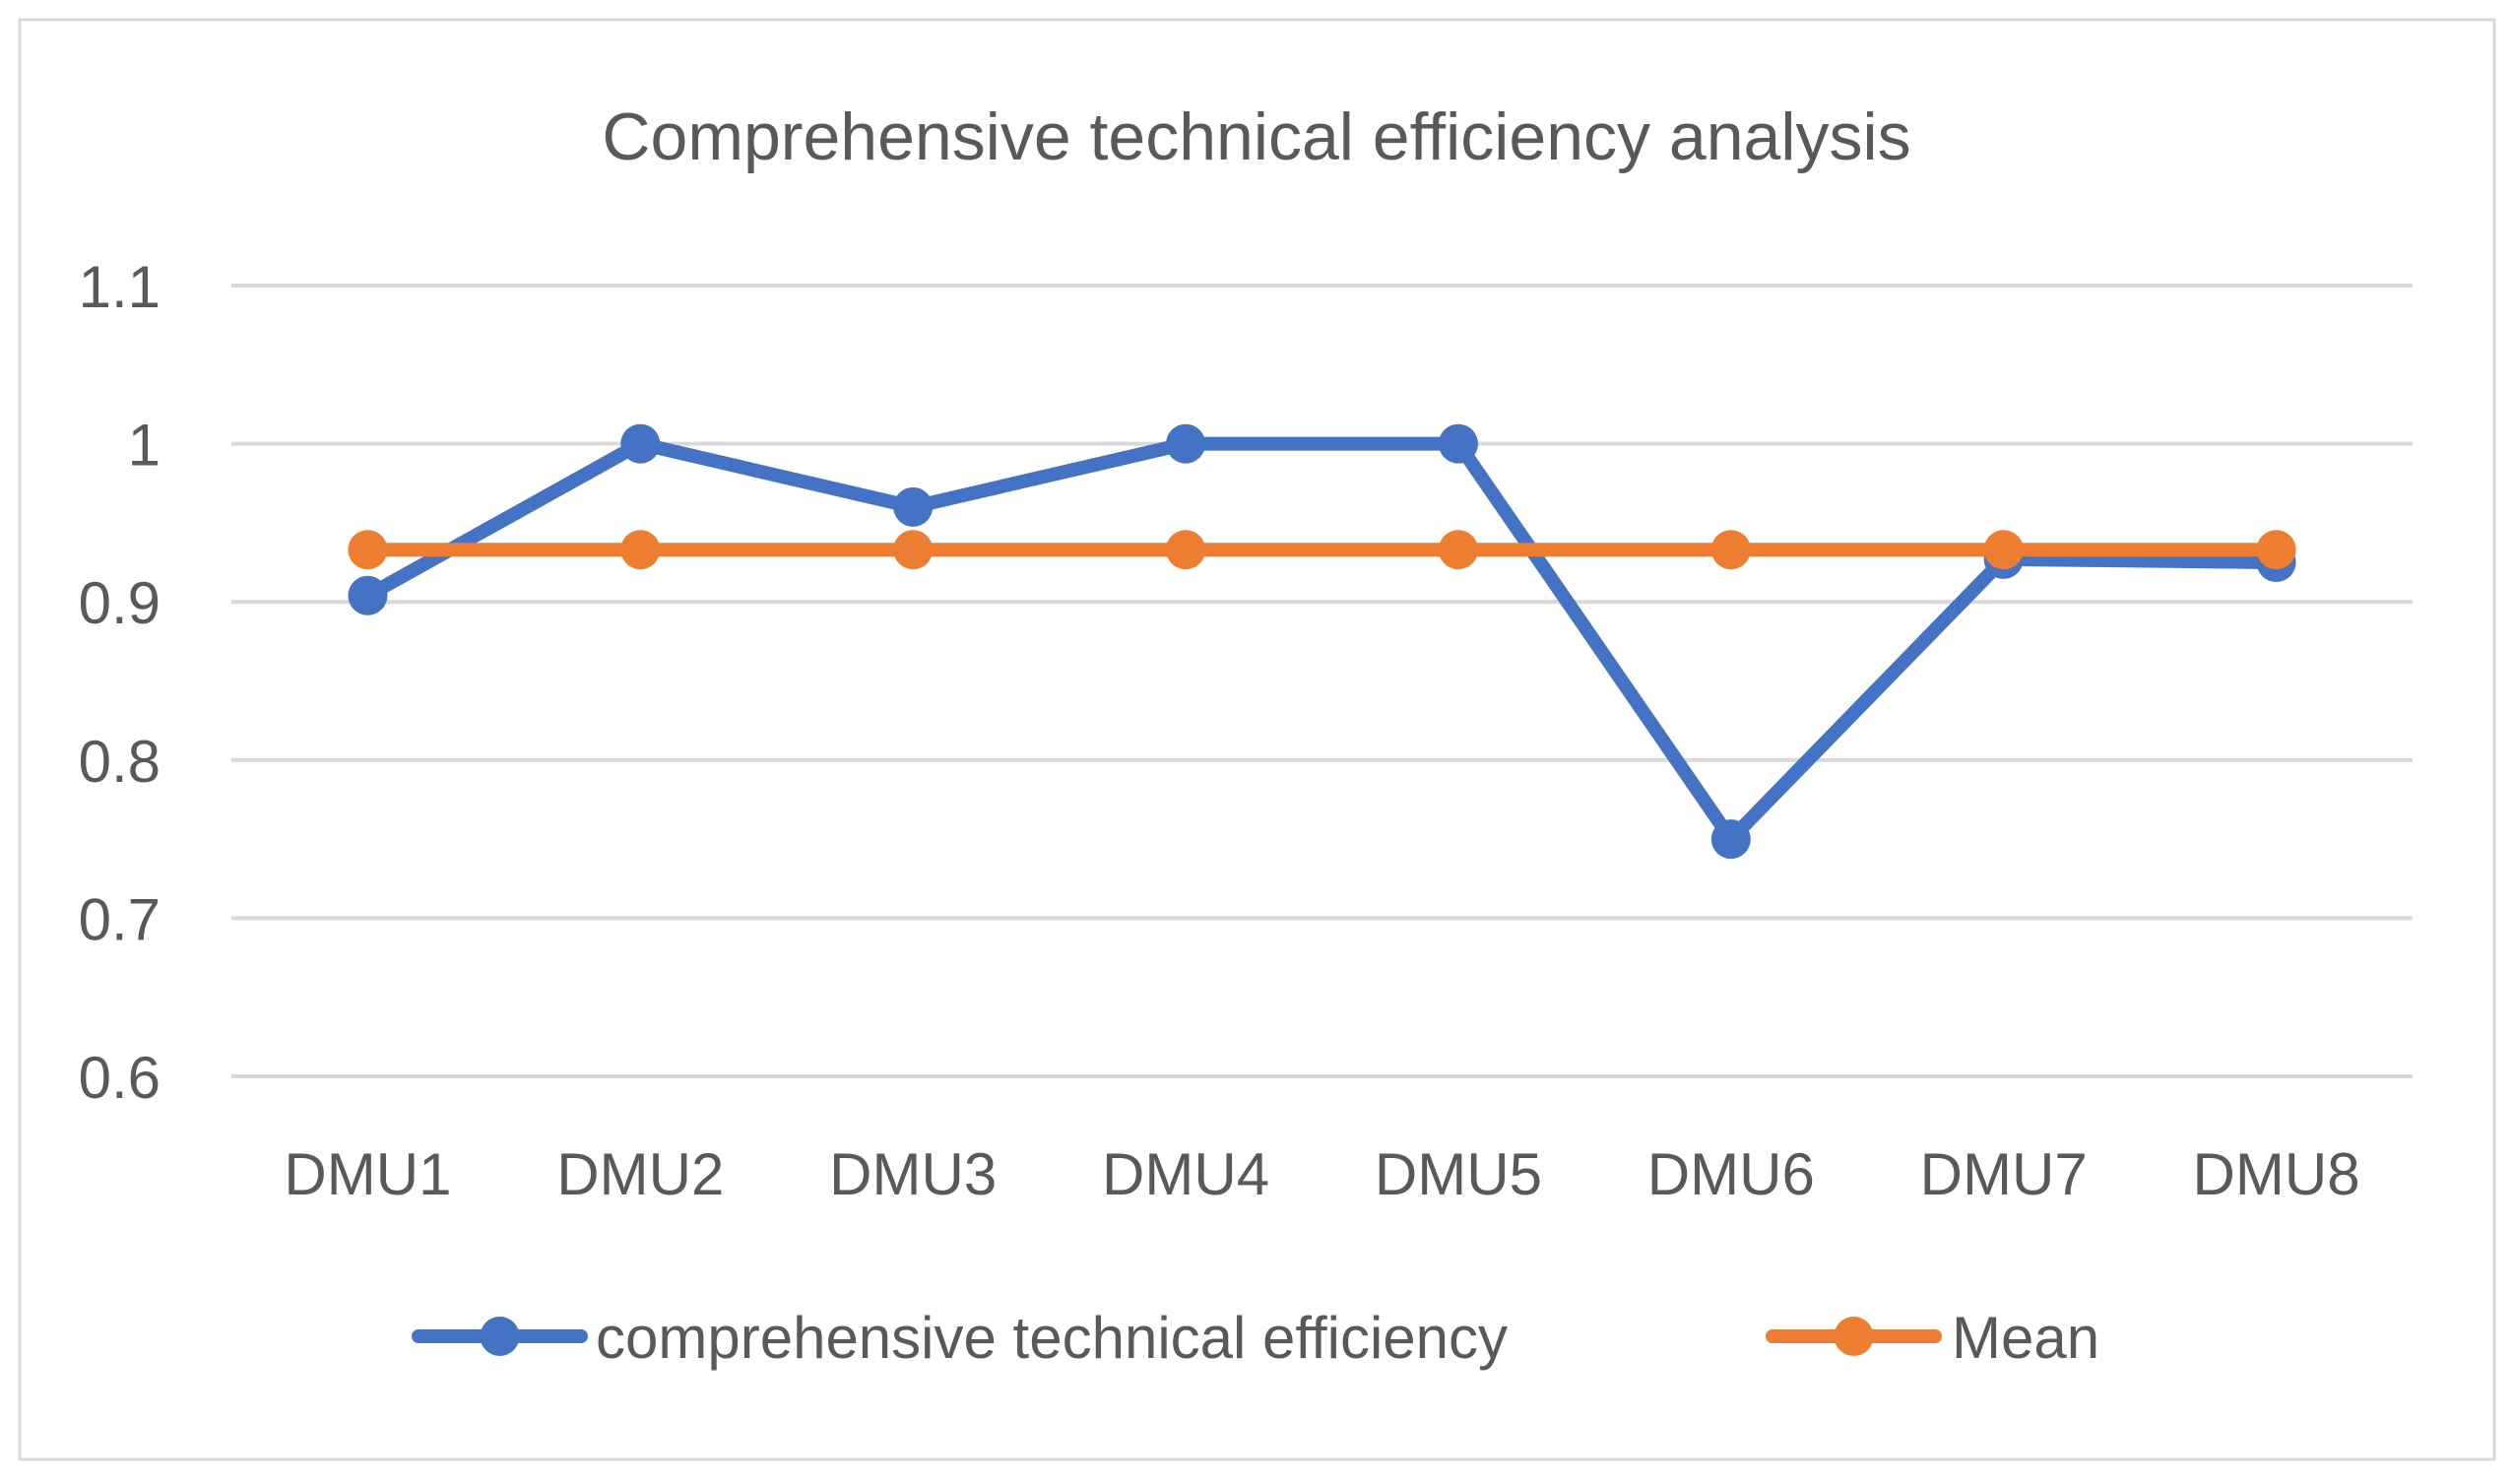 This screenshot has height=1484, width=2514. I want to click on x-tick-label: DMU3, so click(913, 1174).